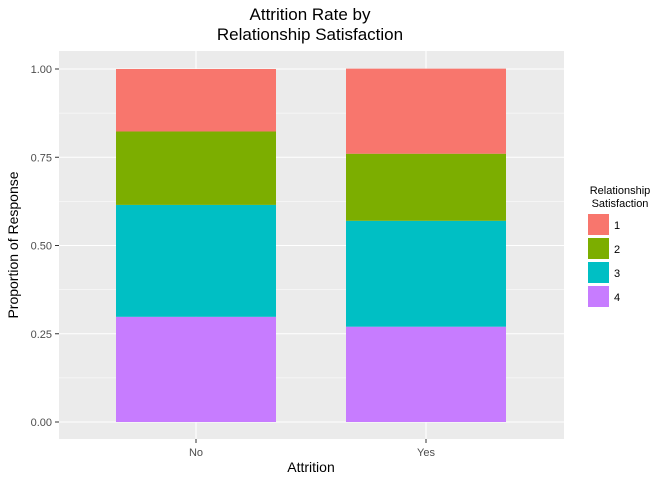 This screenshot has height=480, width=672. I want to click on y-axis-title: Proportion of Response, so click(13, 244).